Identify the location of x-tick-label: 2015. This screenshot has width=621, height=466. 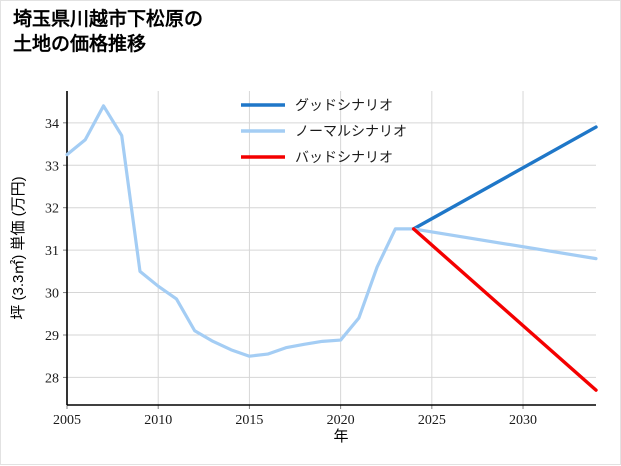
(249, 420).